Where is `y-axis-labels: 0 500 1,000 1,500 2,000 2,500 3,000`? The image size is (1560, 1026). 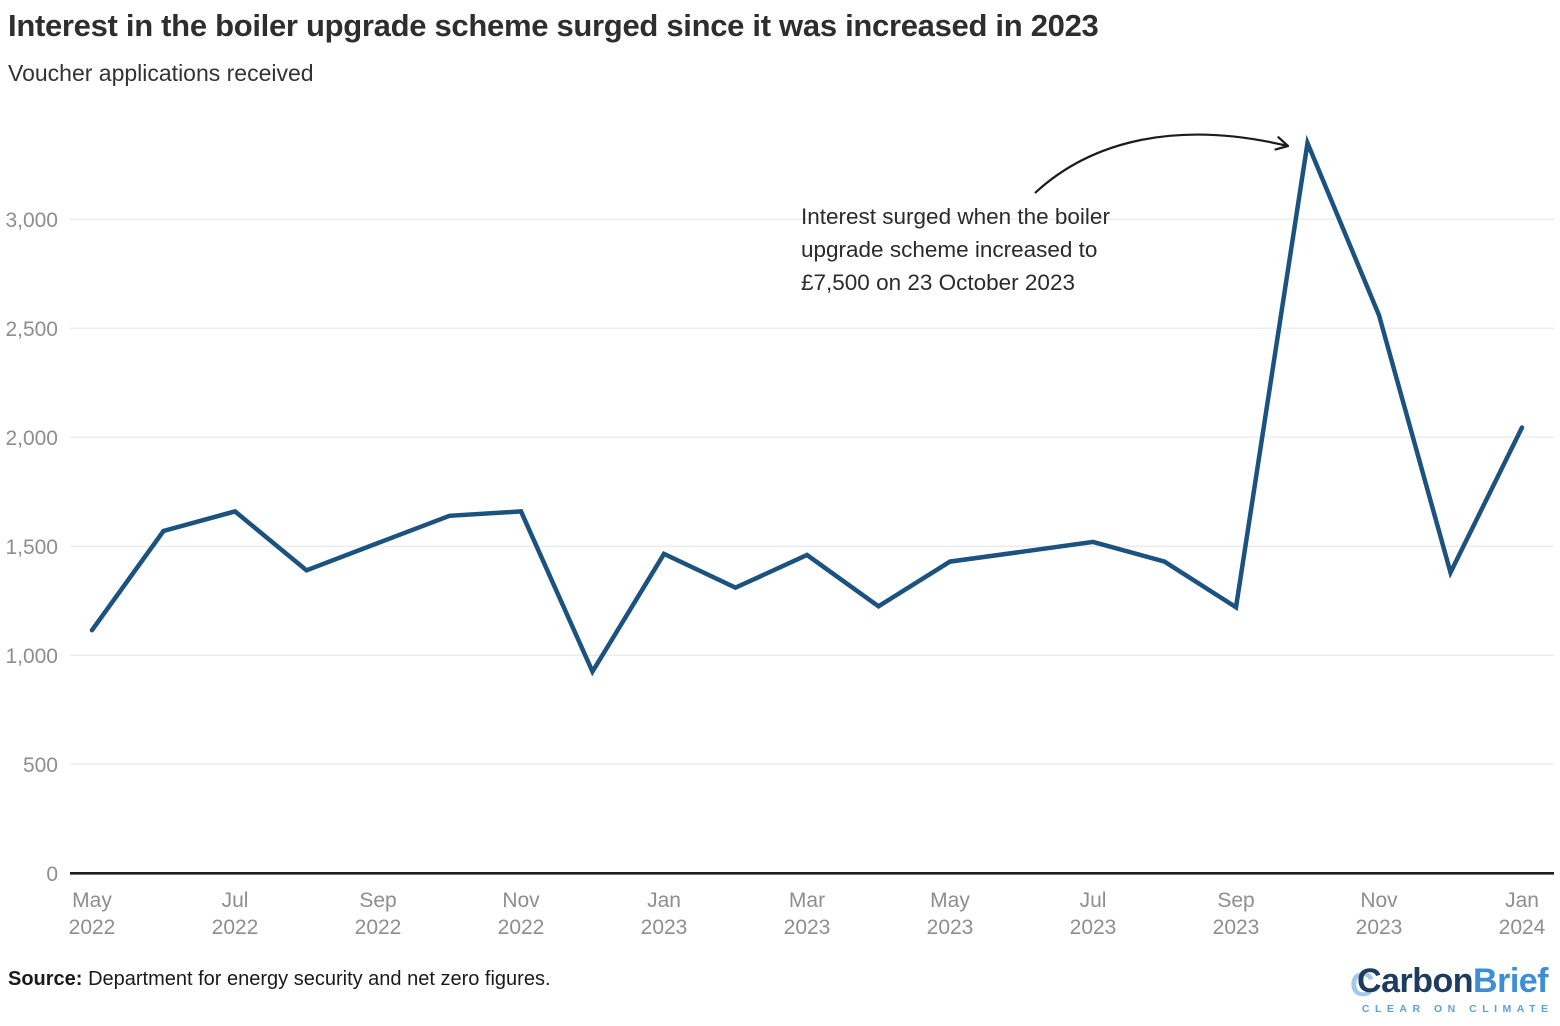 y-axis-labels: 0 500 1,000 1,500 2,000 2,500 3,000 is located at coordinates (31, 547).